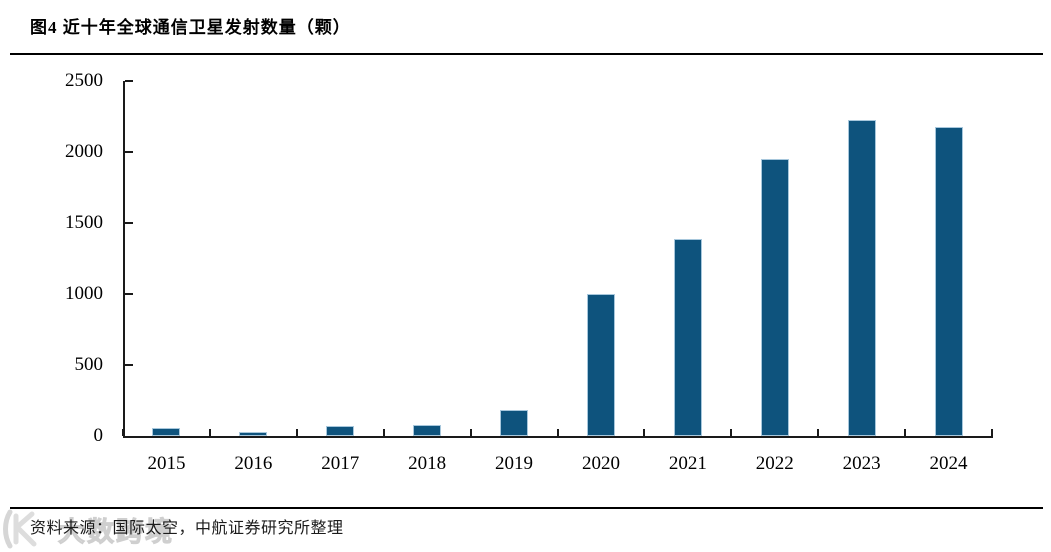 The width and height of the screenshot is (1051, 552). Describe the element at coordinates (84, 151) in the screenshot. I see `y-tick-label-2000: 2000` at that location.